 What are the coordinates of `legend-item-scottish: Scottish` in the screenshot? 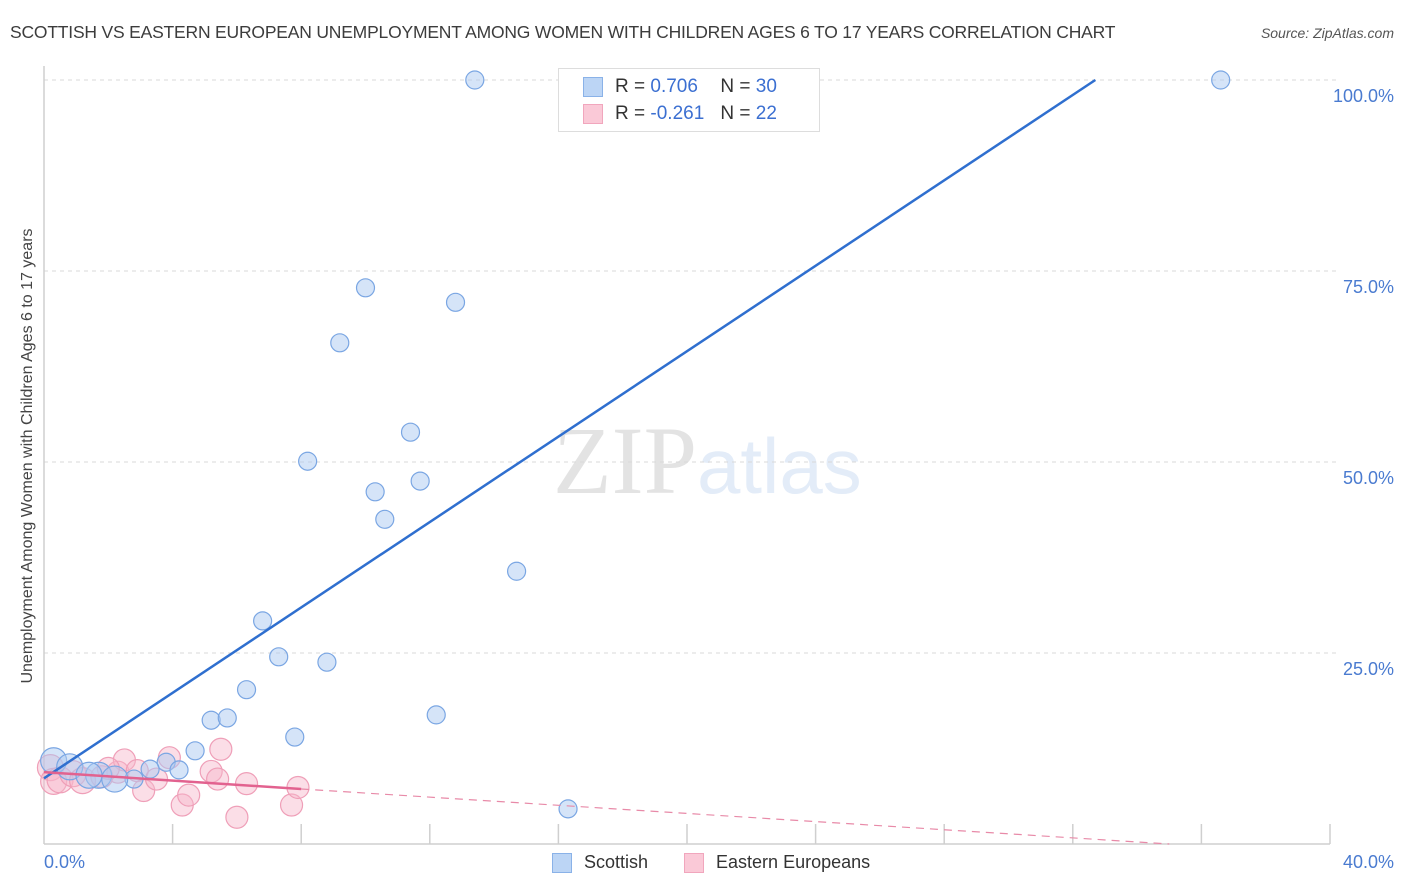 It's located at (600, 862).